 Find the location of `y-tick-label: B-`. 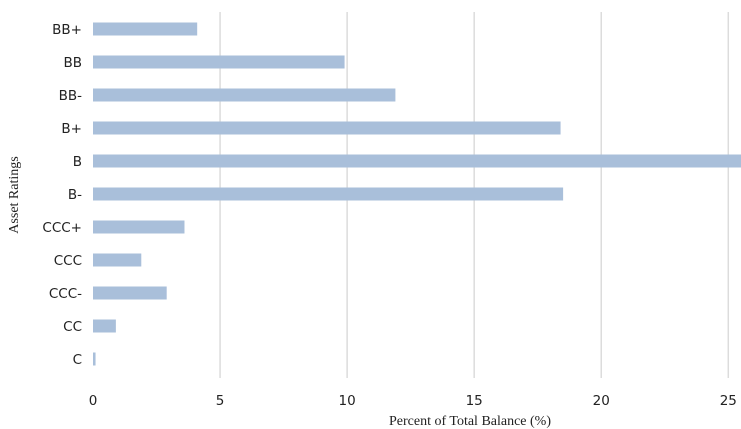

y-tick-label: B- is located at coordinates (75, 195).